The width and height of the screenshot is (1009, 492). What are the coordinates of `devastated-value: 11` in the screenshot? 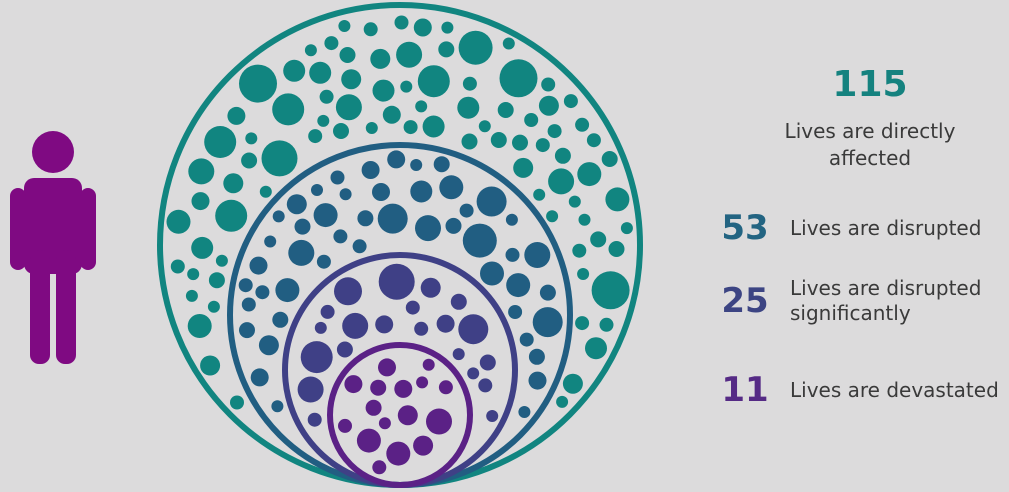 It's located at (745, 390).